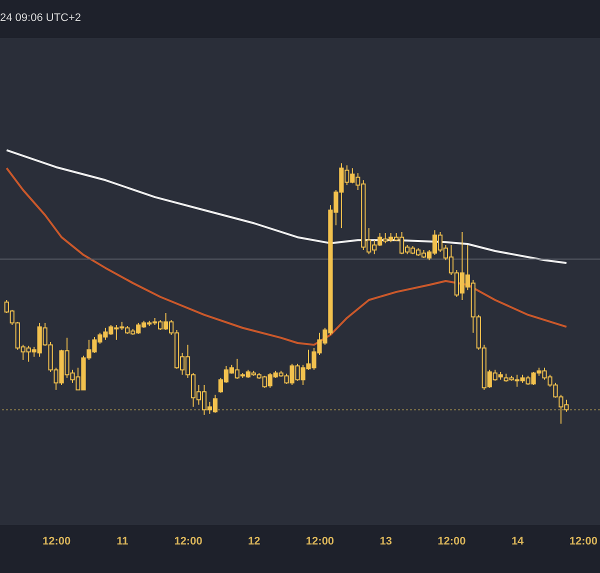 This screenshot has width=600, height=573. Describe the element at coordinates (386, 542) in the screenshot. I see `x-tick-label: 13` at that location.